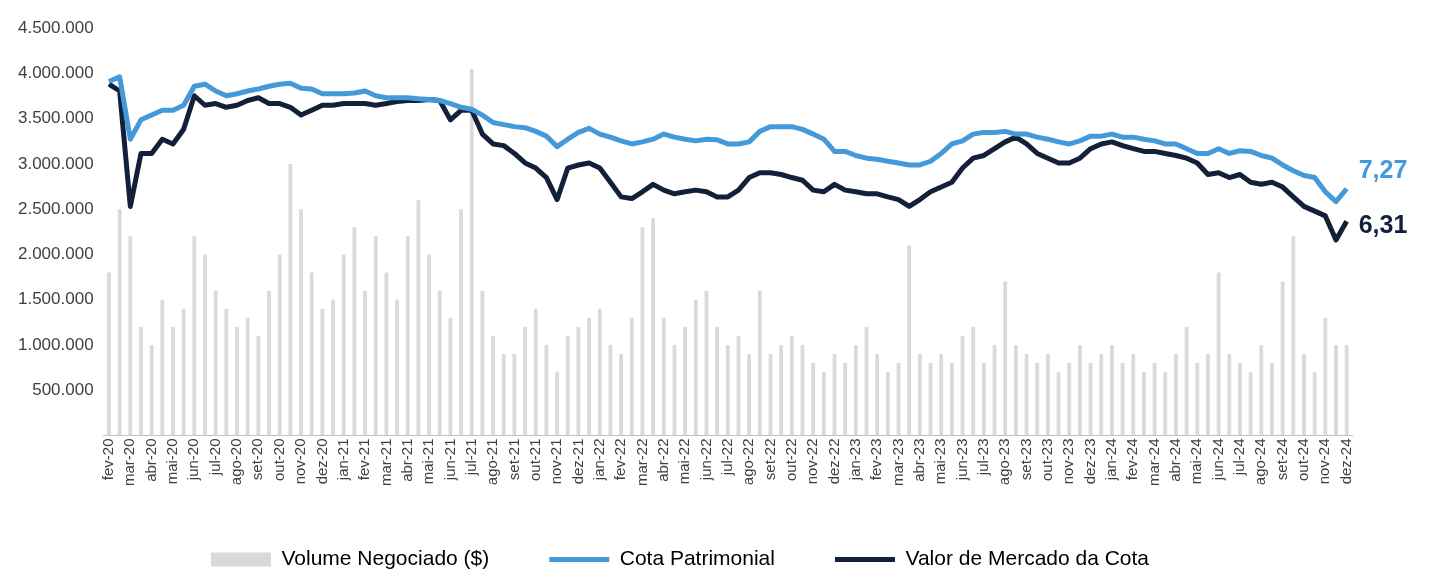 This screenshot has width=1440, height=588. I want to click on legend-label: Valor de Mercado da Cota, so click(1027, 558).